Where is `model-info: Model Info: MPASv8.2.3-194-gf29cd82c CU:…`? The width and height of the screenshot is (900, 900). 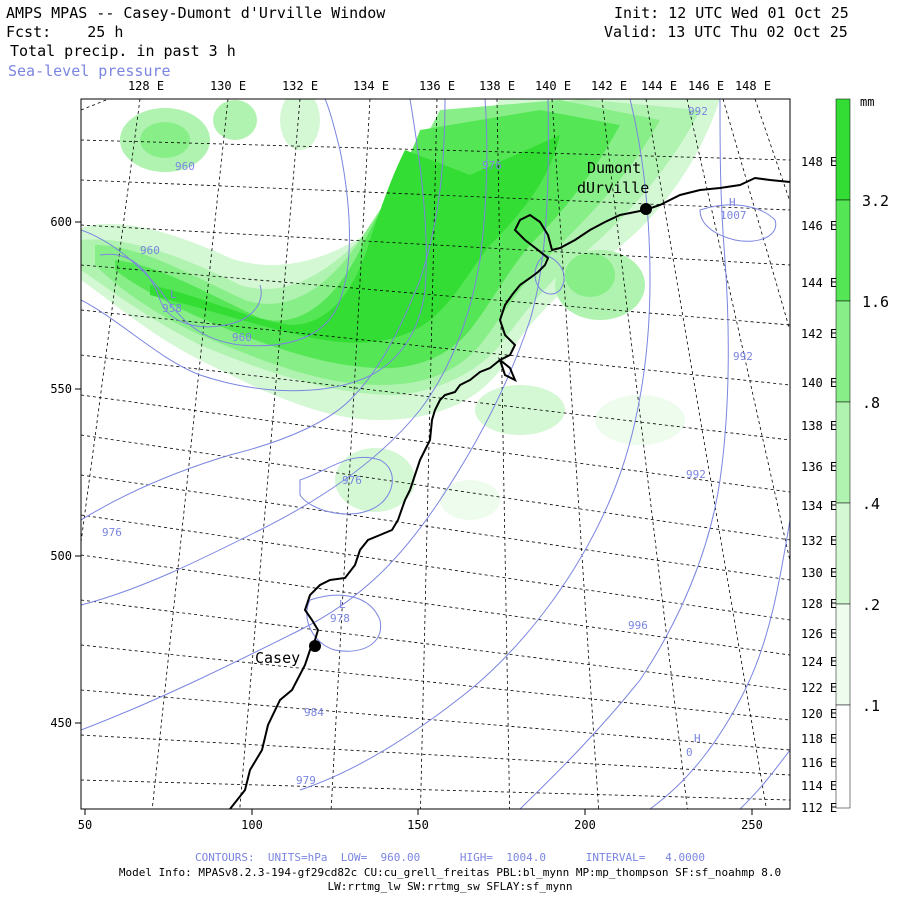
model-info: Model Info: MPASv8.2.3-194-gf29cd82c CU:… is located at coordinates (450, 872).